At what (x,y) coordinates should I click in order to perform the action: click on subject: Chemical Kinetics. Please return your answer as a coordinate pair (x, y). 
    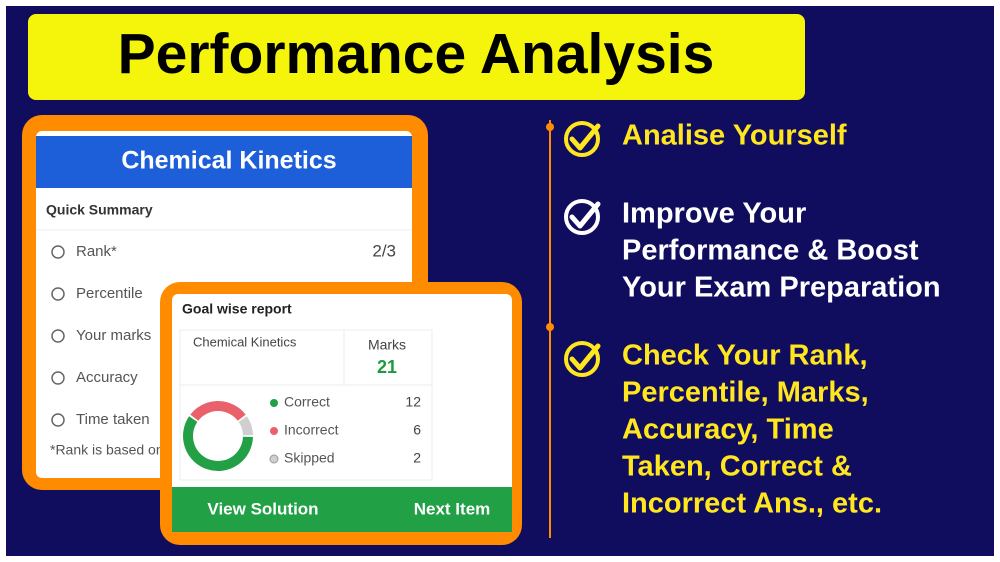
    Looking at the image, I should click on (245, 341).